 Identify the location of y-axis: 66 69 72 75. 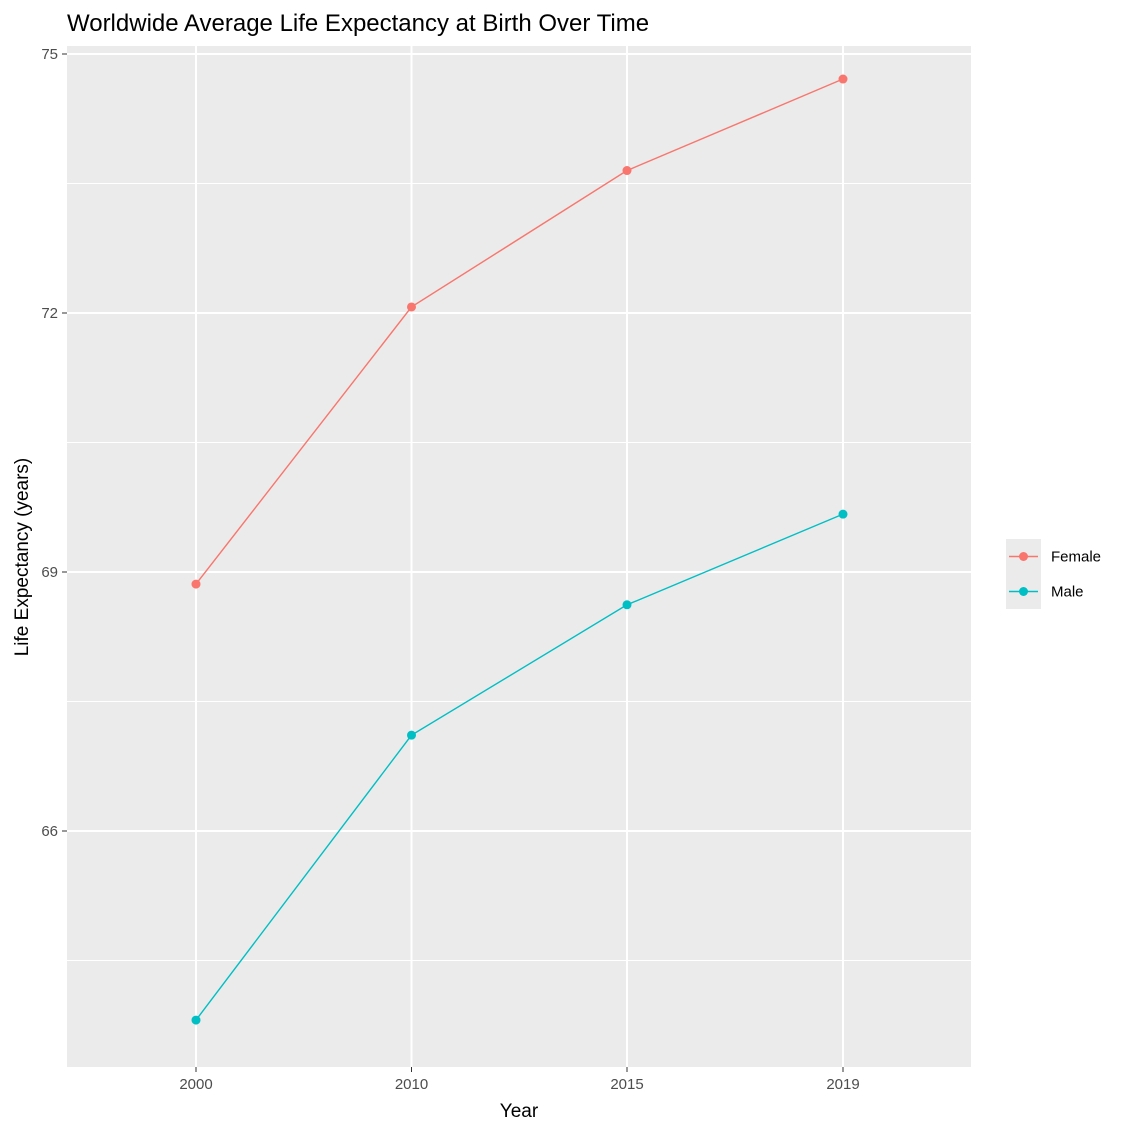
(54, 443).